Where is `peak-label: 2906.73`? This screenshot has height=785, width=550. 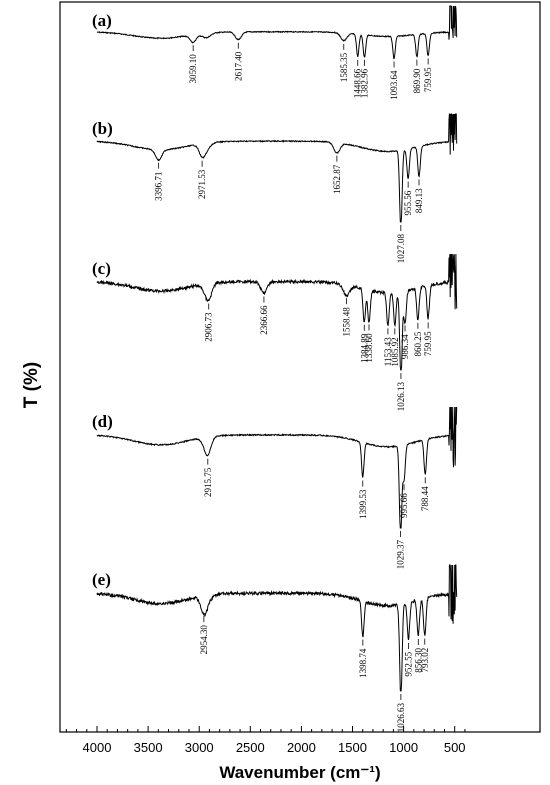
peak-label: 2906.73 is located at coordinates (209, 327).